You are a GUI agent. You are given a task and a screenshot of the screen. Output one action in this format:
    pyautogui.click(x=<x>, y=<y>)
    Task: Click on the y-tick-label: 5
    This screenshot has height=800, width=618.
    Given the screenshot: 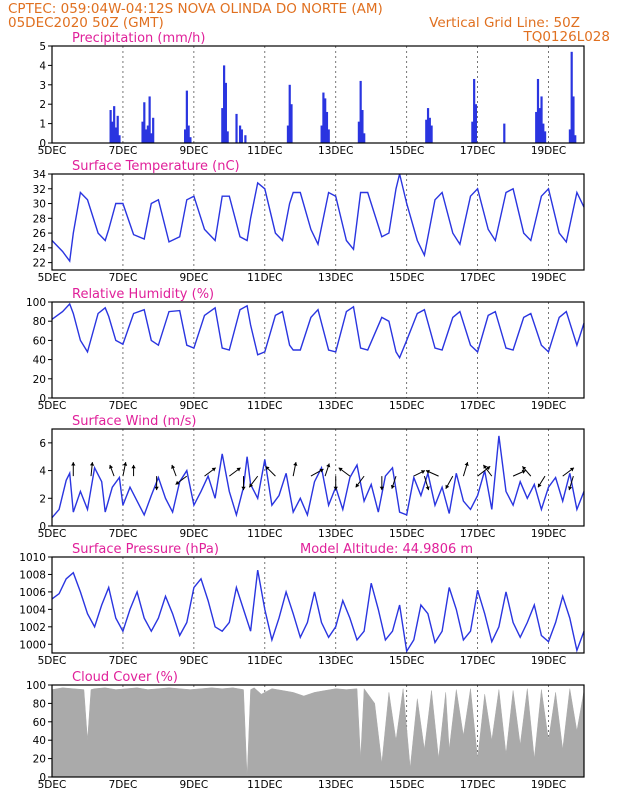 What is the action you would take?
    pyautogui.click(x=42, y=47)
    